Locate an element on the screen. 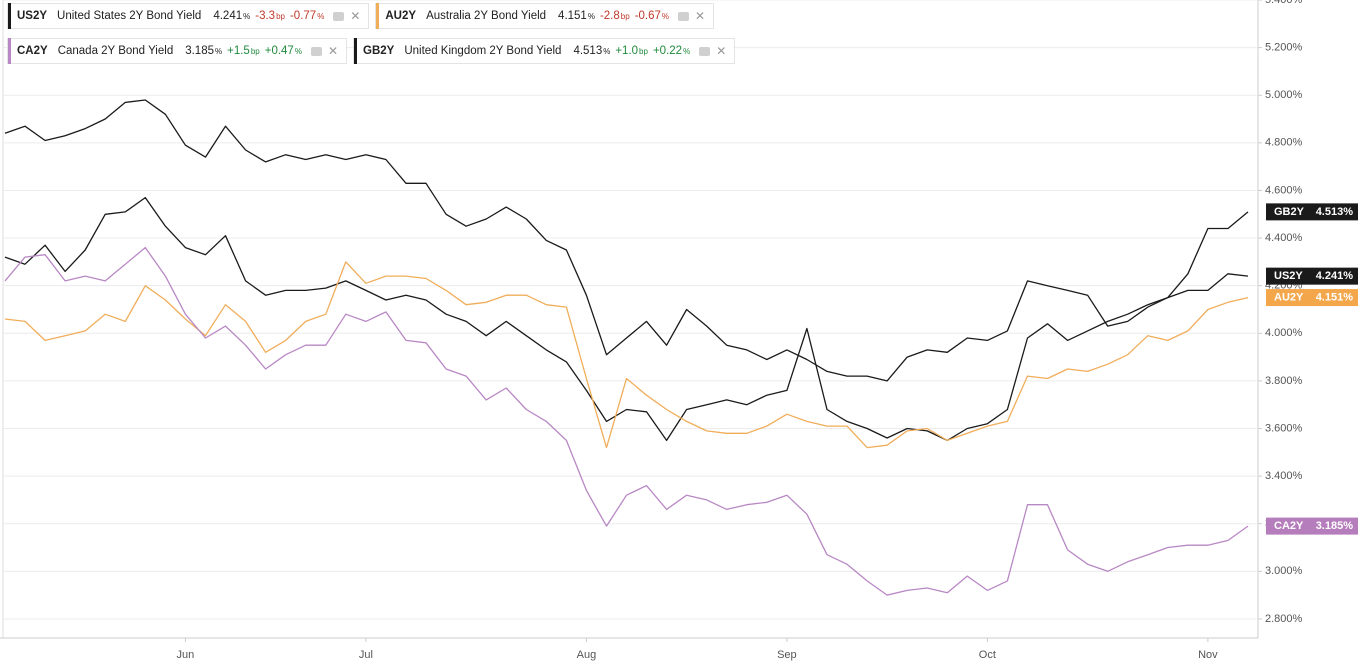  end-label: AU2Y 4.151% is located at coordinates (1312, 298).